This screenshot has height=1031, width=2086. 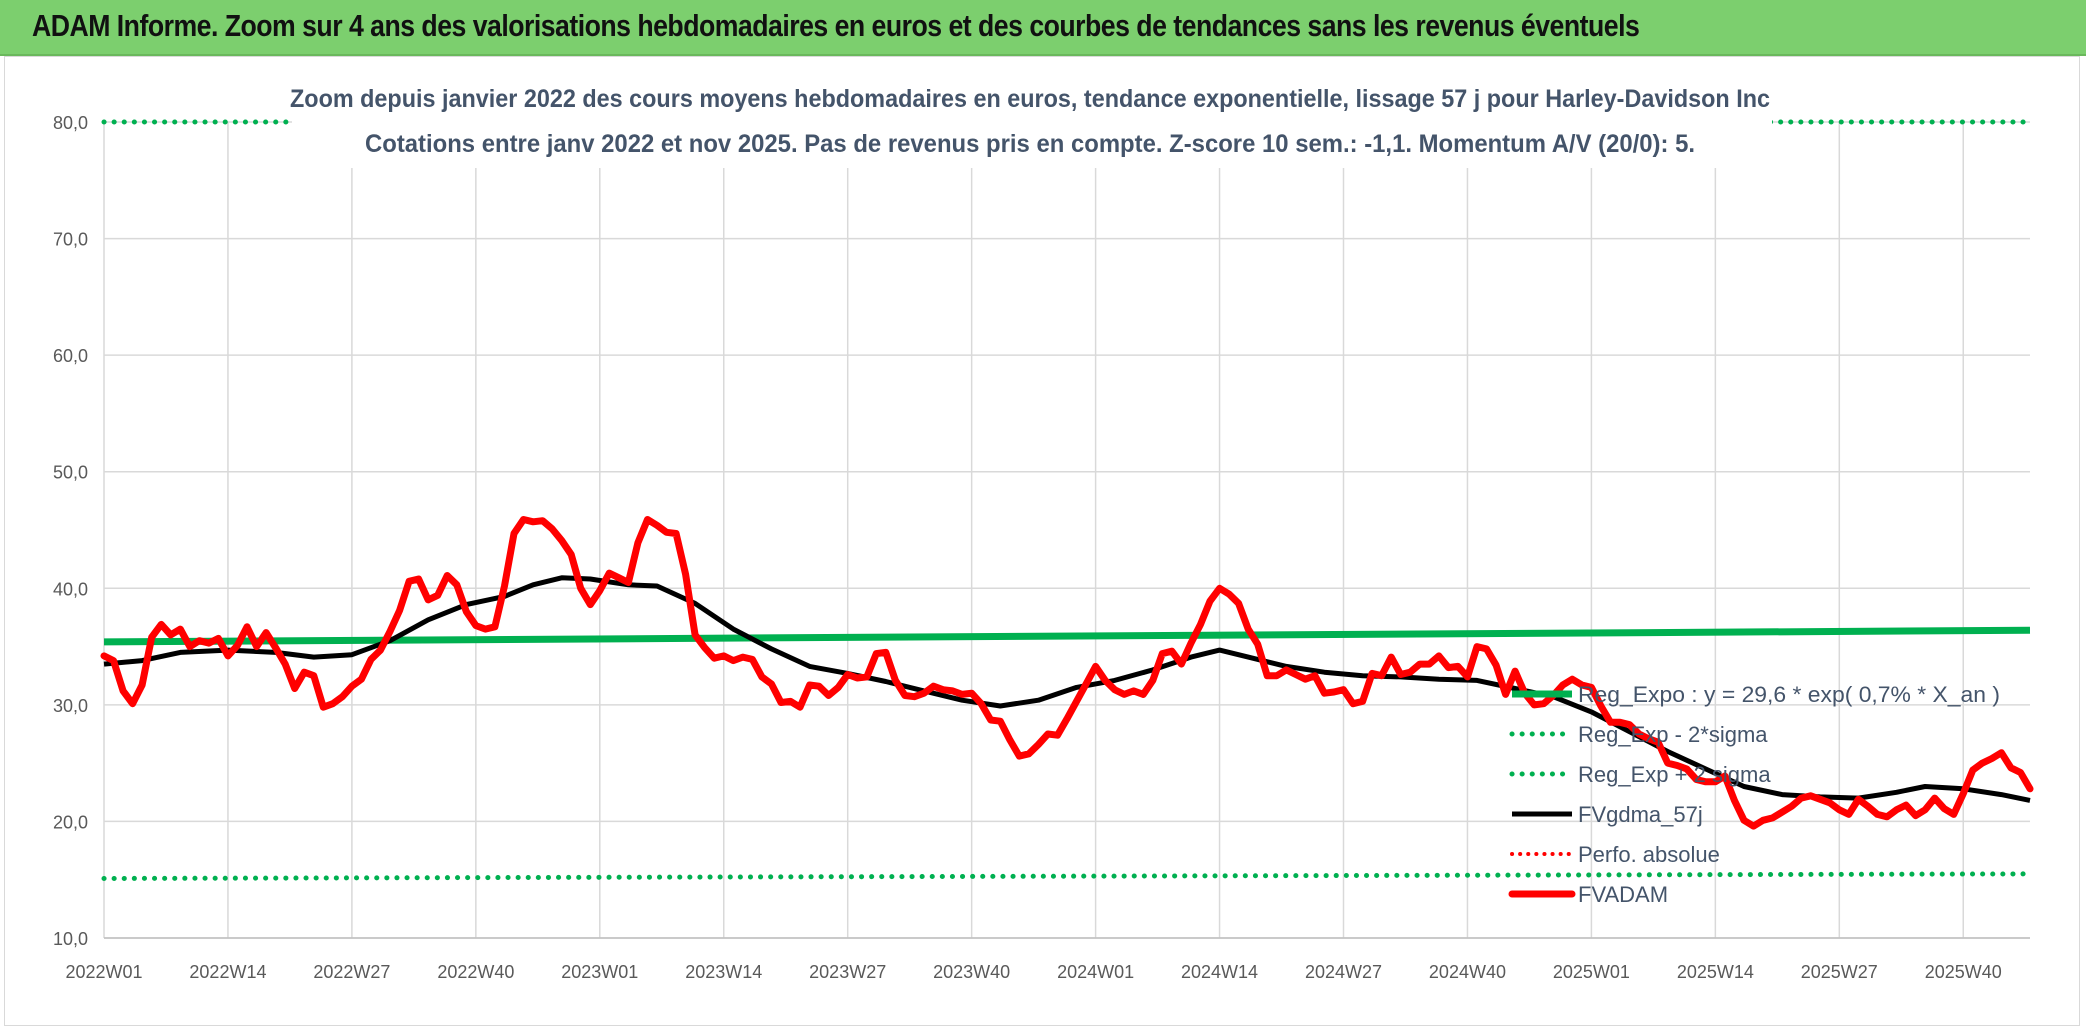 I want to click on title-background, so click(x=1032, y=122).